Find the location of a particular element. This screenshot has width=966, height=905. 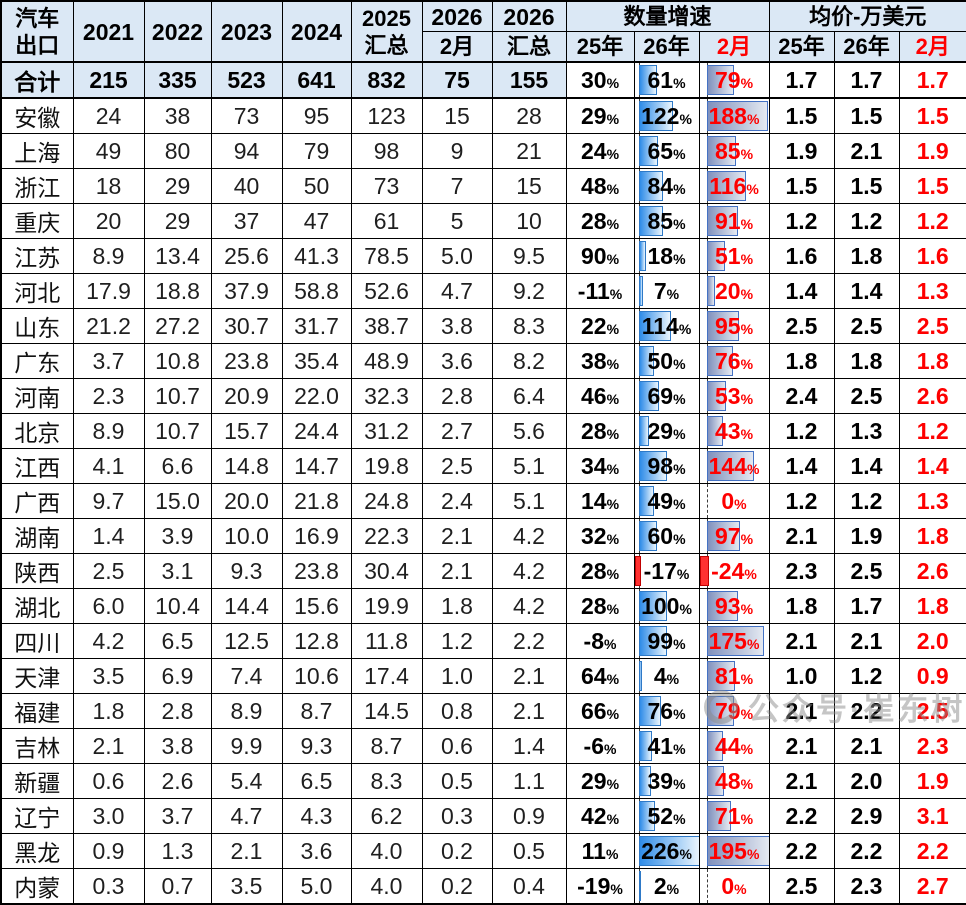

volume-cell: 1.1 is located at coordinates (529, 781).